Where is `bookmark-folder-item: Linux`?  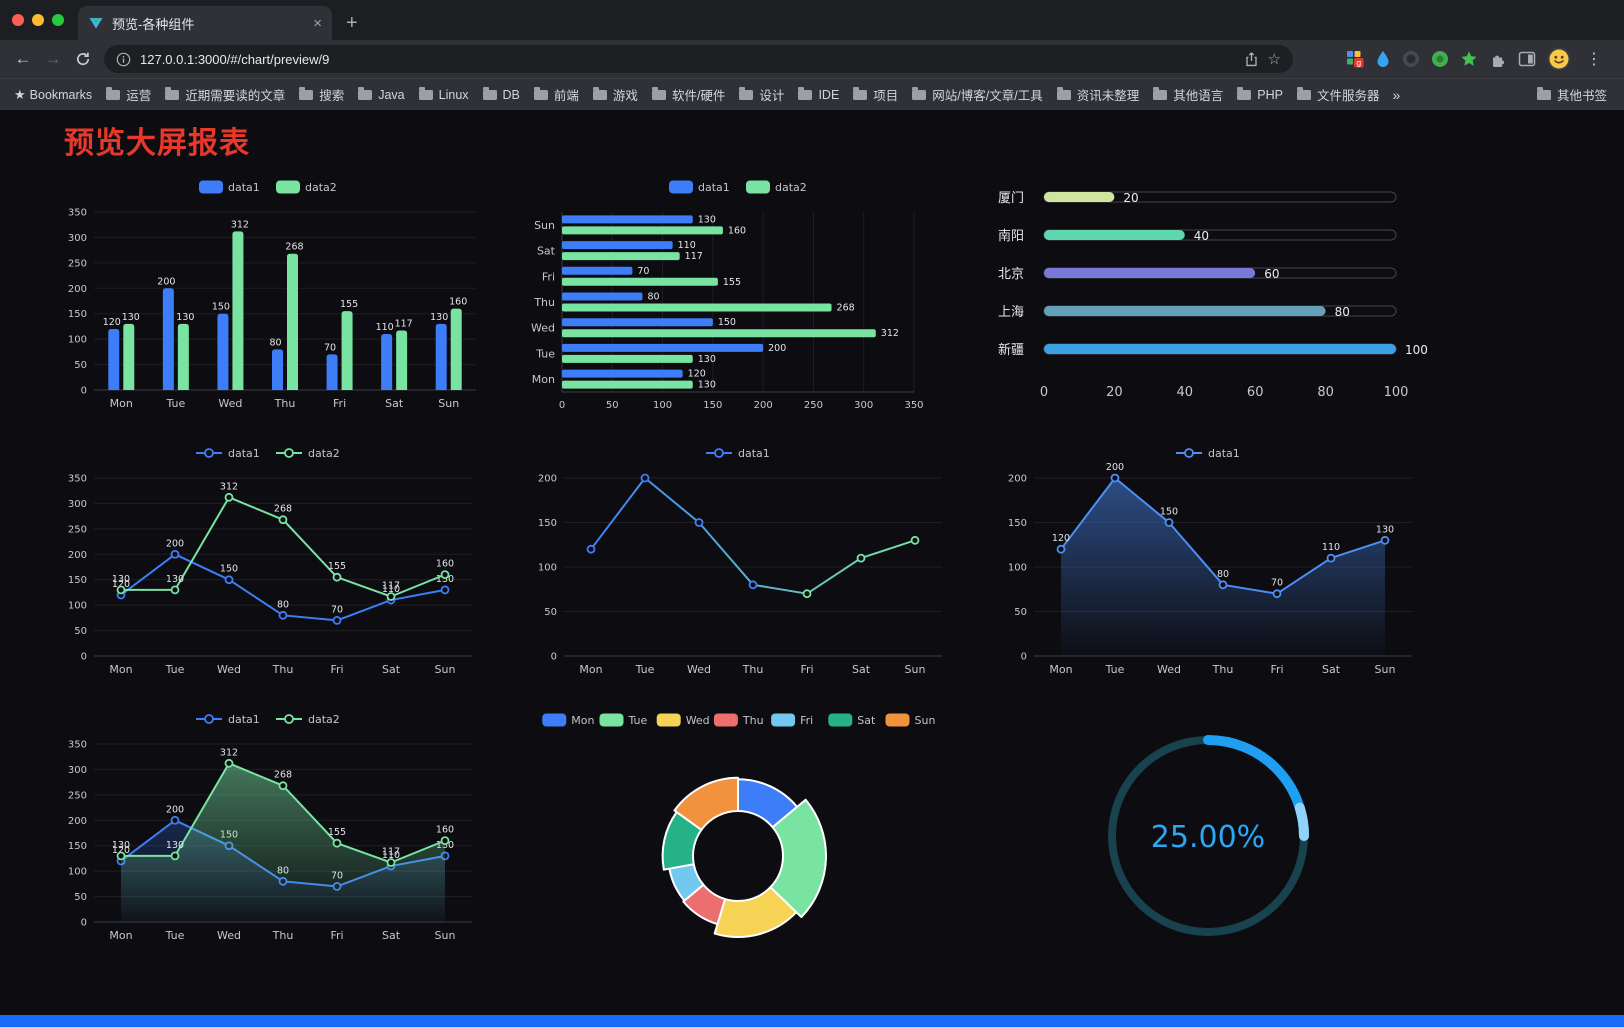
bookmark-folder-item: Linux is located at coordinates (444, 95).